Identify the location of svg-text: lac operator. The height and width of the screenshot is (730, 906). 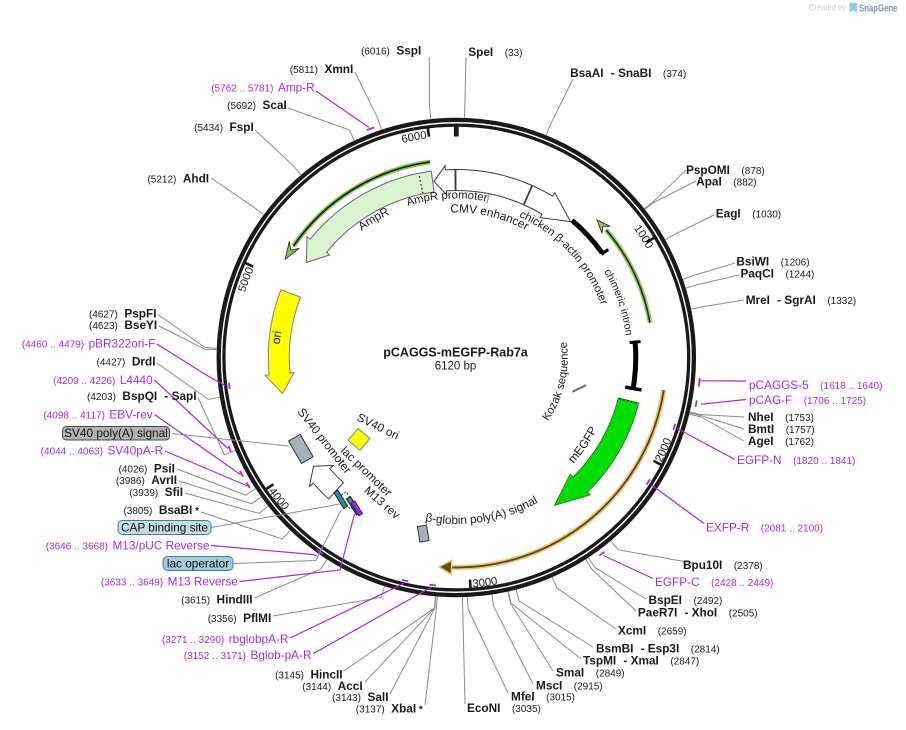
(198, 564).